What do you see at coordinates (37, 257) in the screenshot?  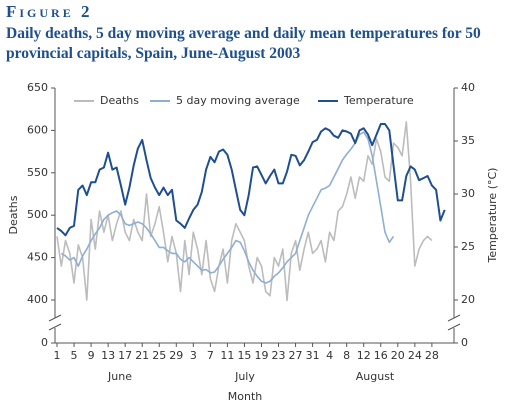 I see `y-tick-label: 450` at bounding box center [37, 257].